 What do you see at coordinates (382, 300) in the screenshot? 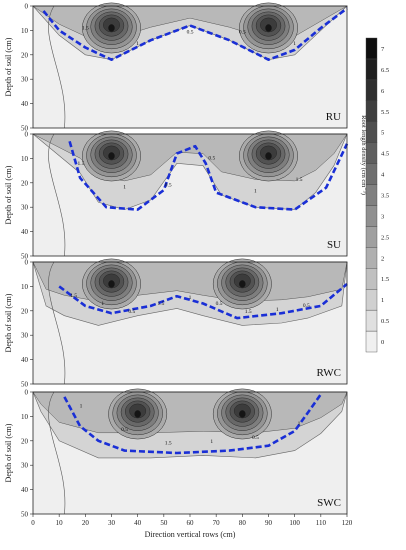
I see `colorbar-tick-label: 1` at bounding box center [382, 300].